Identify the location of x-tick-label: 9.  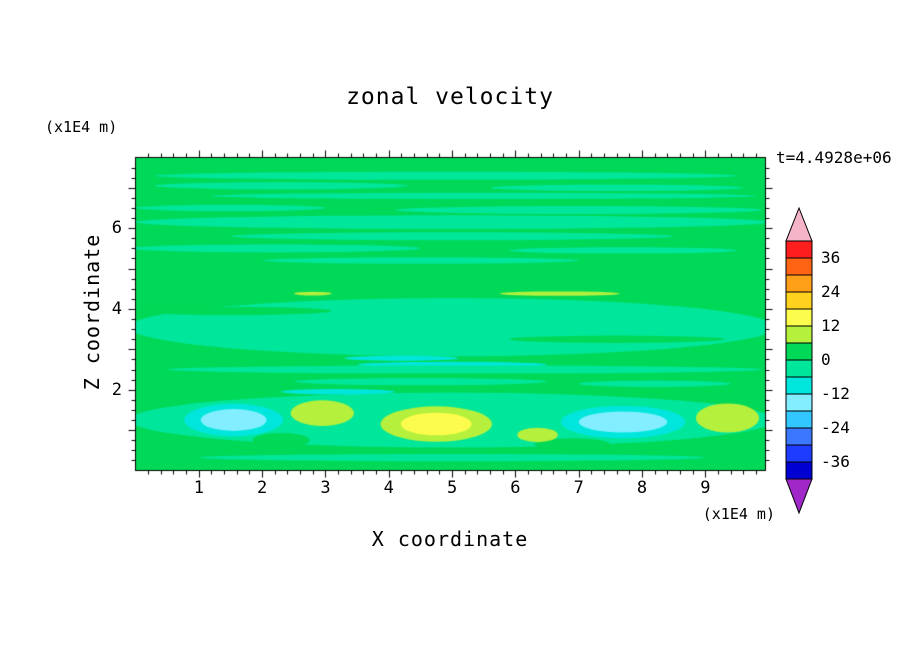
(705, 488).